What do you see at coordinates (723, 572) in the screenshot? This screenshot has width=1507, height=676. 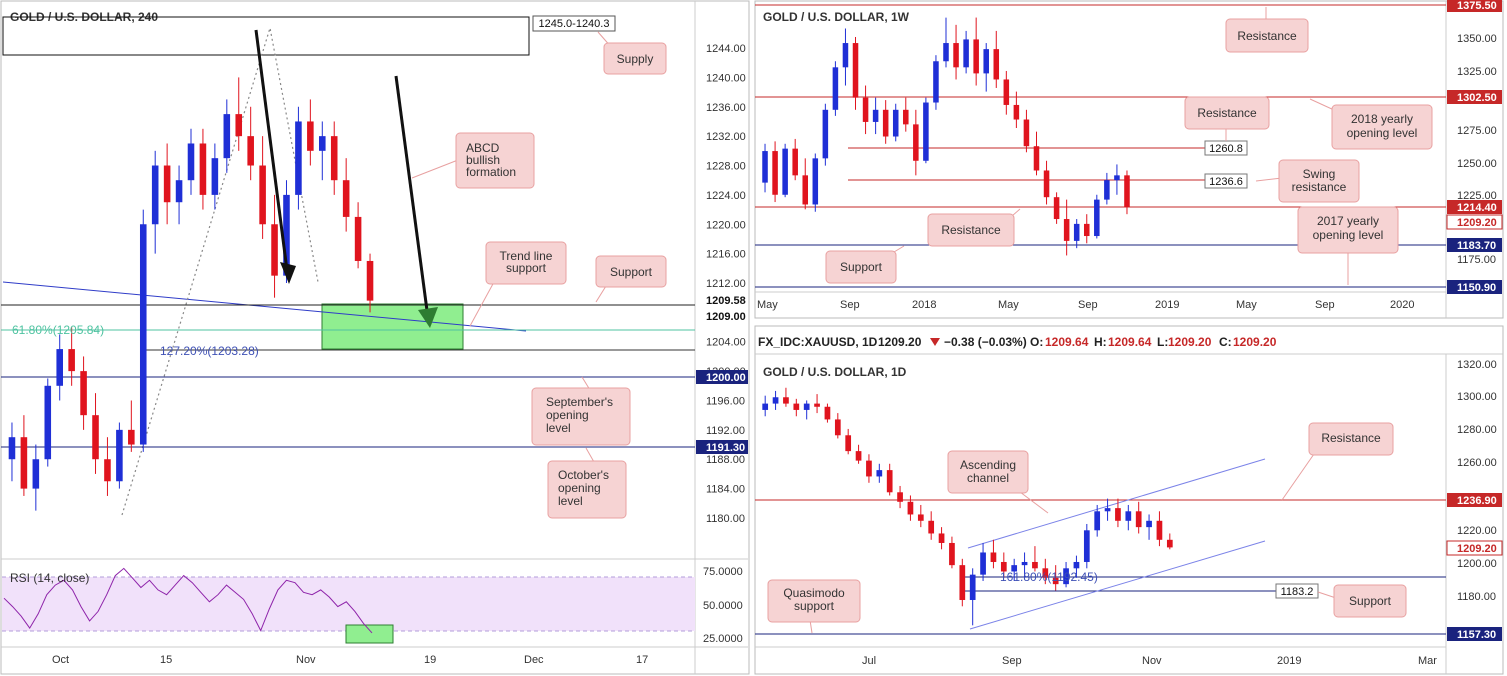 I see `svg-text: 75.0000` at bounding box center [723, 572].